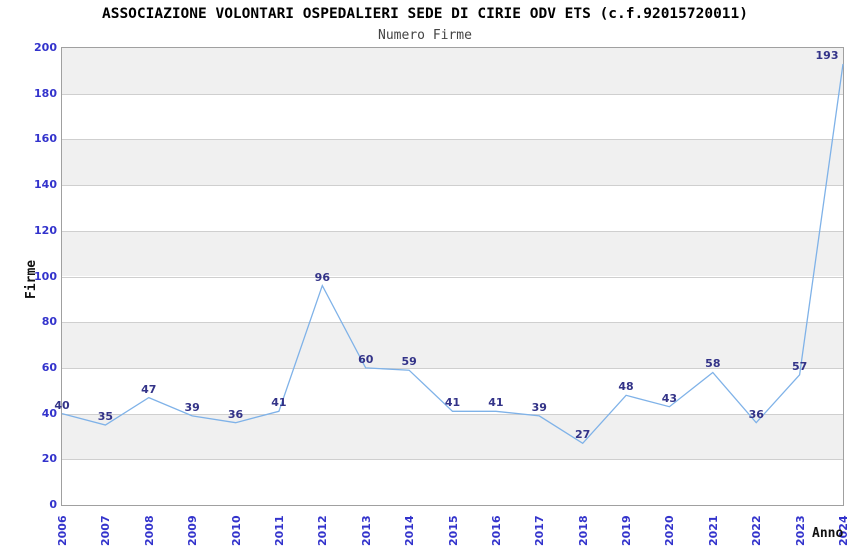  I want to click on data-point-label: 27, so click(583, 435).